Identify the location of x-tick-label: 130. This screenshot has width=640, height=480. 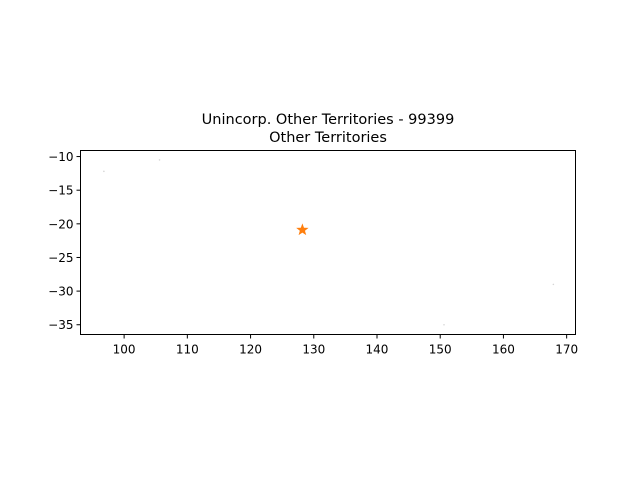
(313, 350).